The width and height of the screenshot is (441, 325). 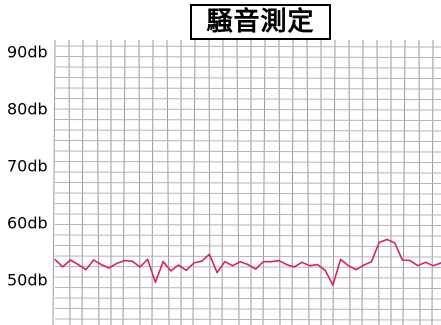 What do you see at coordinates (27, 108) in the screenshot?
I see `y-tick-label: 80db` at bounding box center [27, 108].